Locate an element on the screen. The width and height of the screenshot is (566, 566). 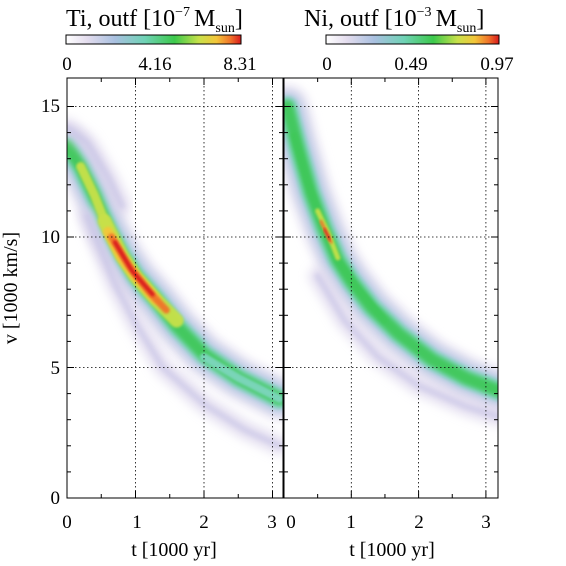
y-tick-label: 5 is located at coordinates (56, 368).